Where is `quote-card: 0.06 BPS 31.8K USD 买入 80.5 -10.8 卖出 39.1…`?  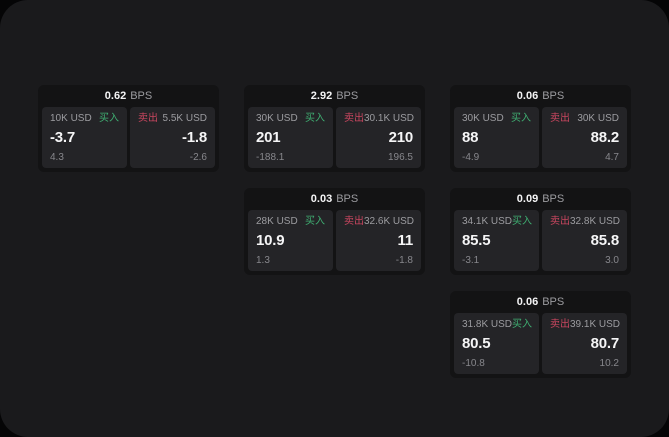 quote-card: 0.06 BPS 31.8K USD 买入 80.5 -10.8 卖出 39.1… is located at coordinates (540, 334).